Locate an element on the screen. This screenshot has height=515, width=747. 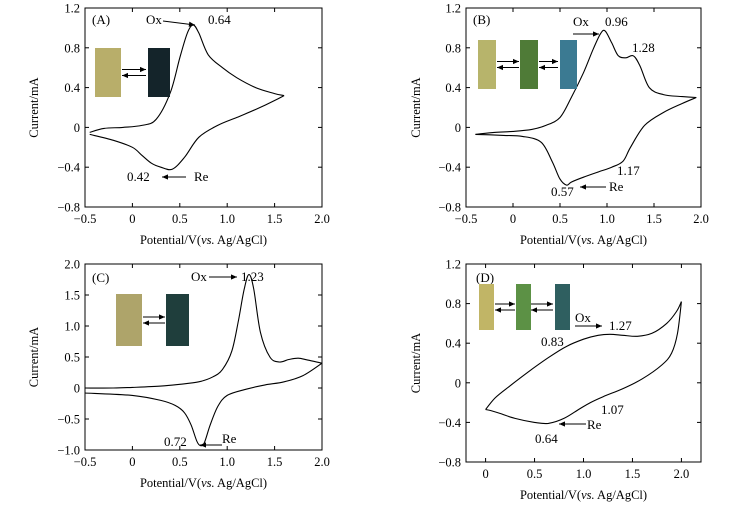
y-tick-label: 1.0 is located at coordinates (72, 327).